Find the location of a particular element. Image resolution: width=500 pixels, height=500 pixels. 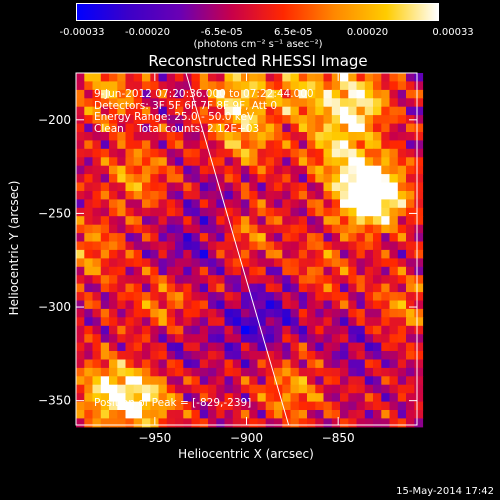

timestamp: 15-May-2014 17:42 is located at coordinates (445, 491).